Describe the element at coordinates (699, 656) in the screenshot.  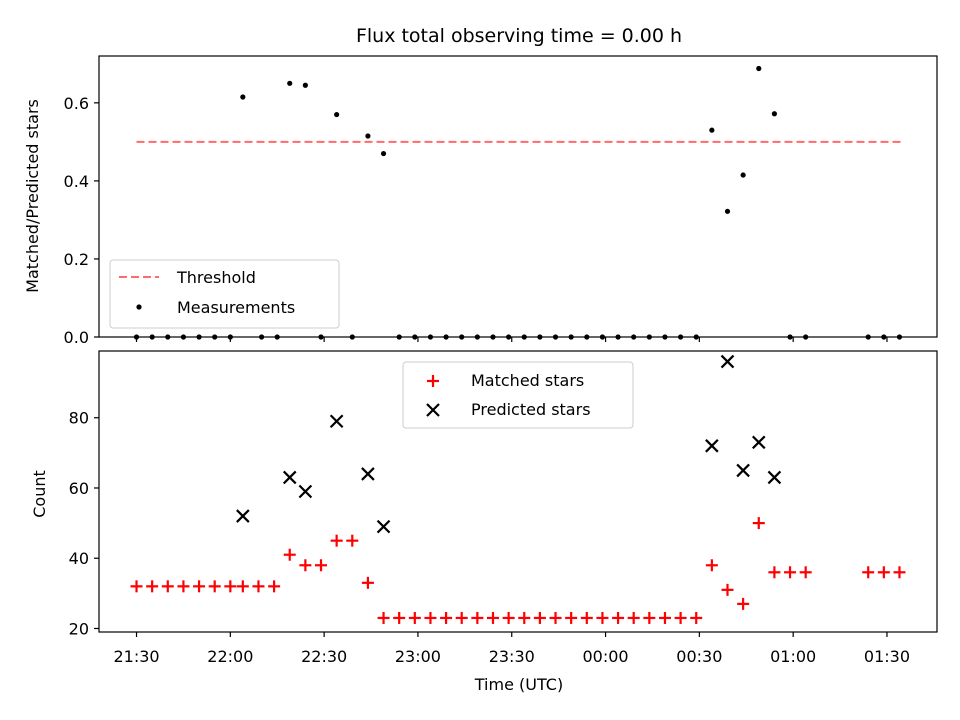
I see `x-tick-label: 00:30` at that location.